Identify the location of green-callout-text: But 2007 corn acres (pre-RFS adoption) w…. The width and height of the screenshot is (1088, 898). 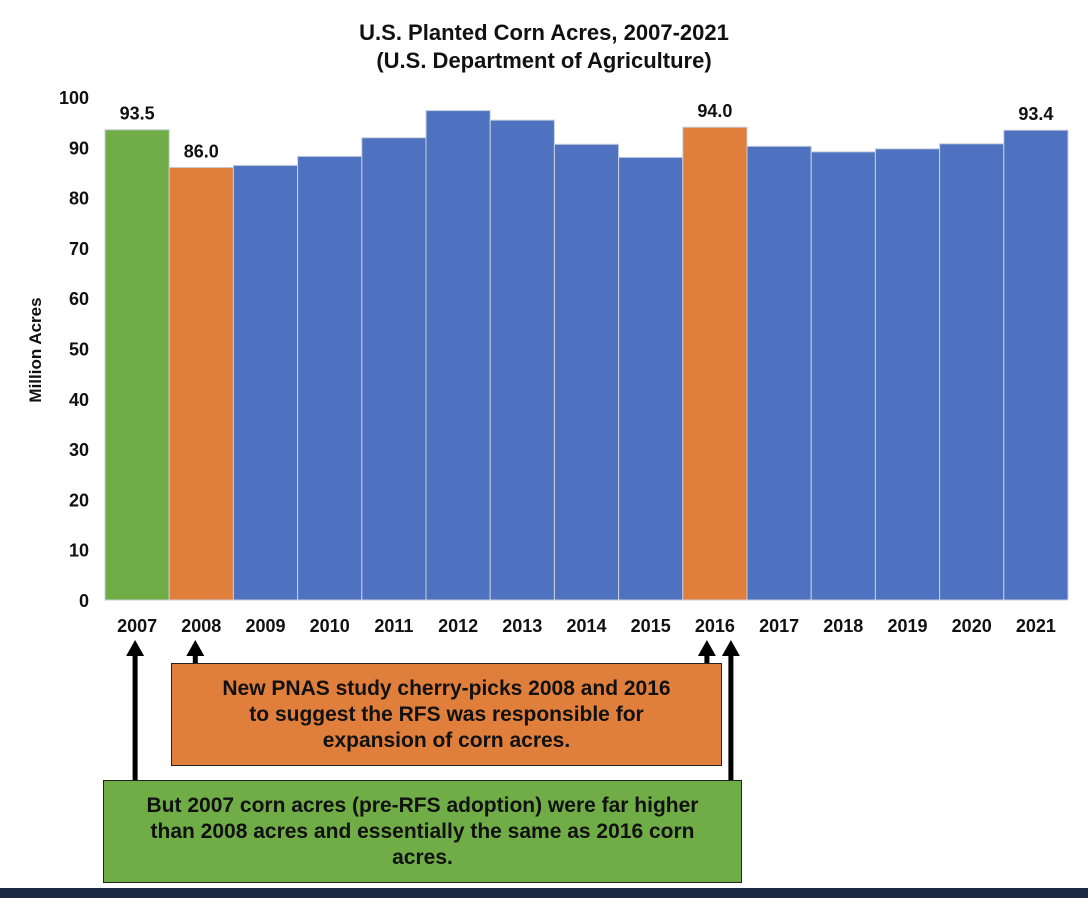
(422, 831).